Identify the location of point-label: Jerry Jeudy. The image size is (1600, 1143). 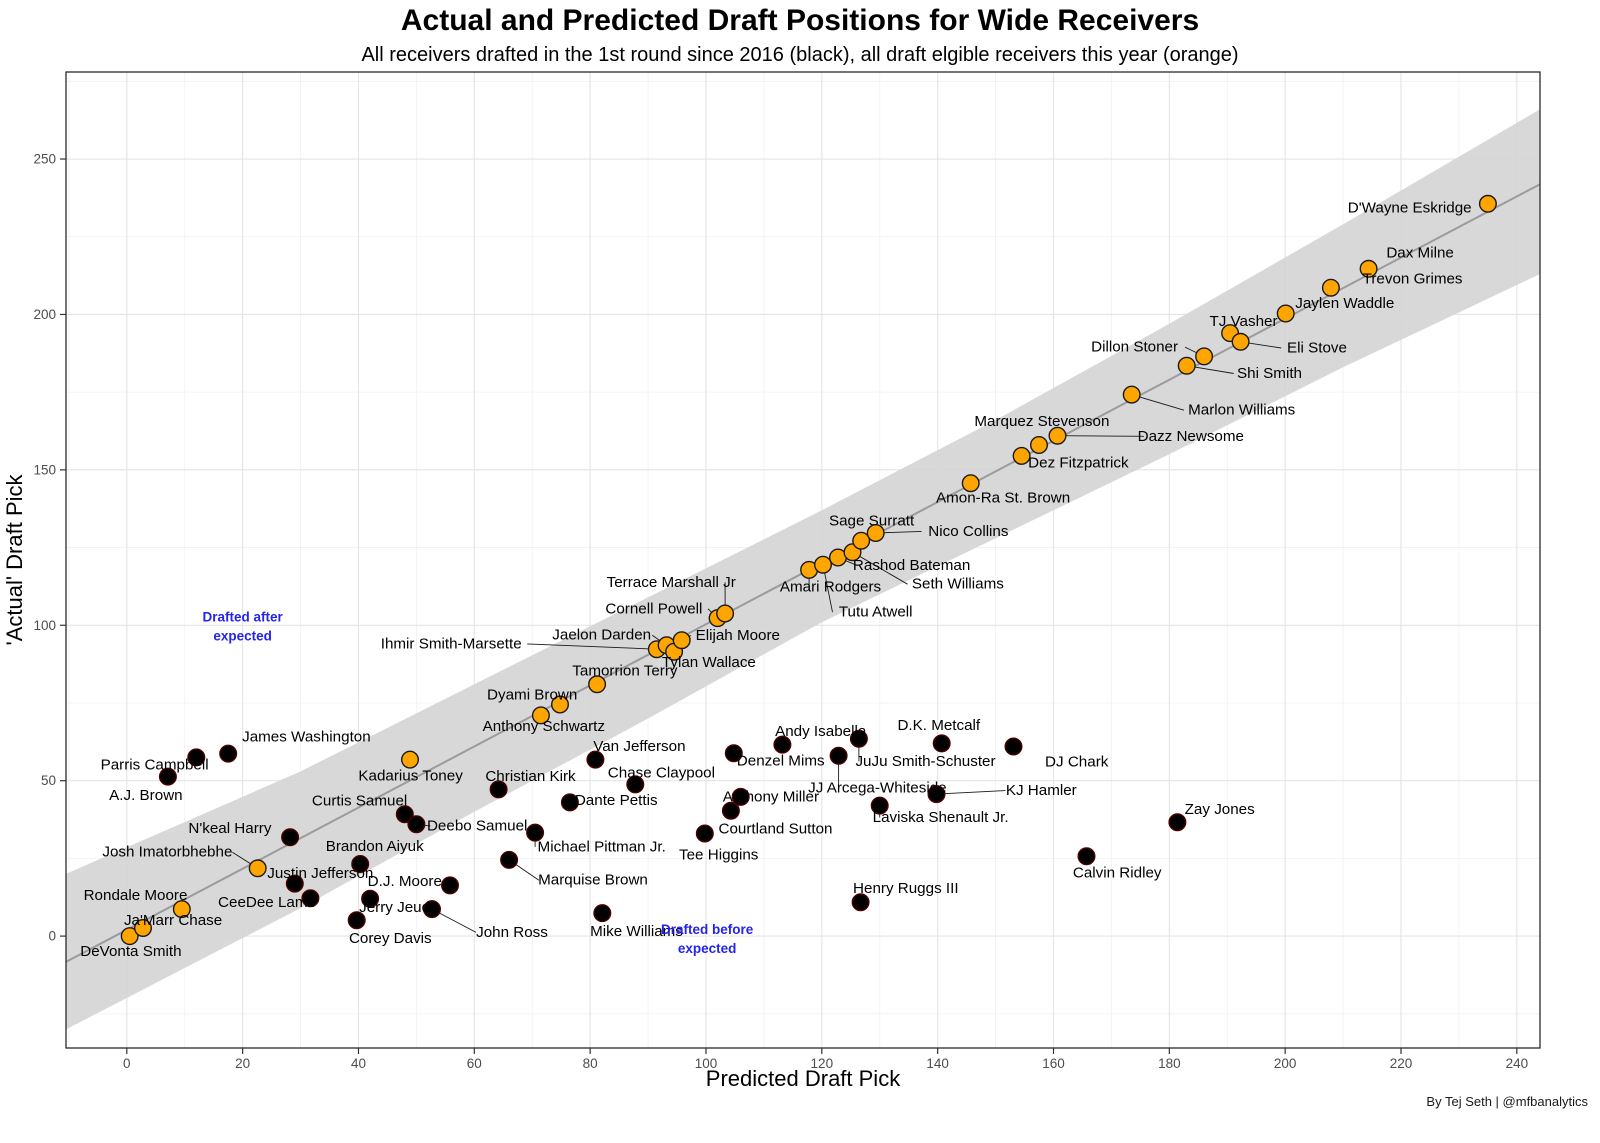
(398, 907).